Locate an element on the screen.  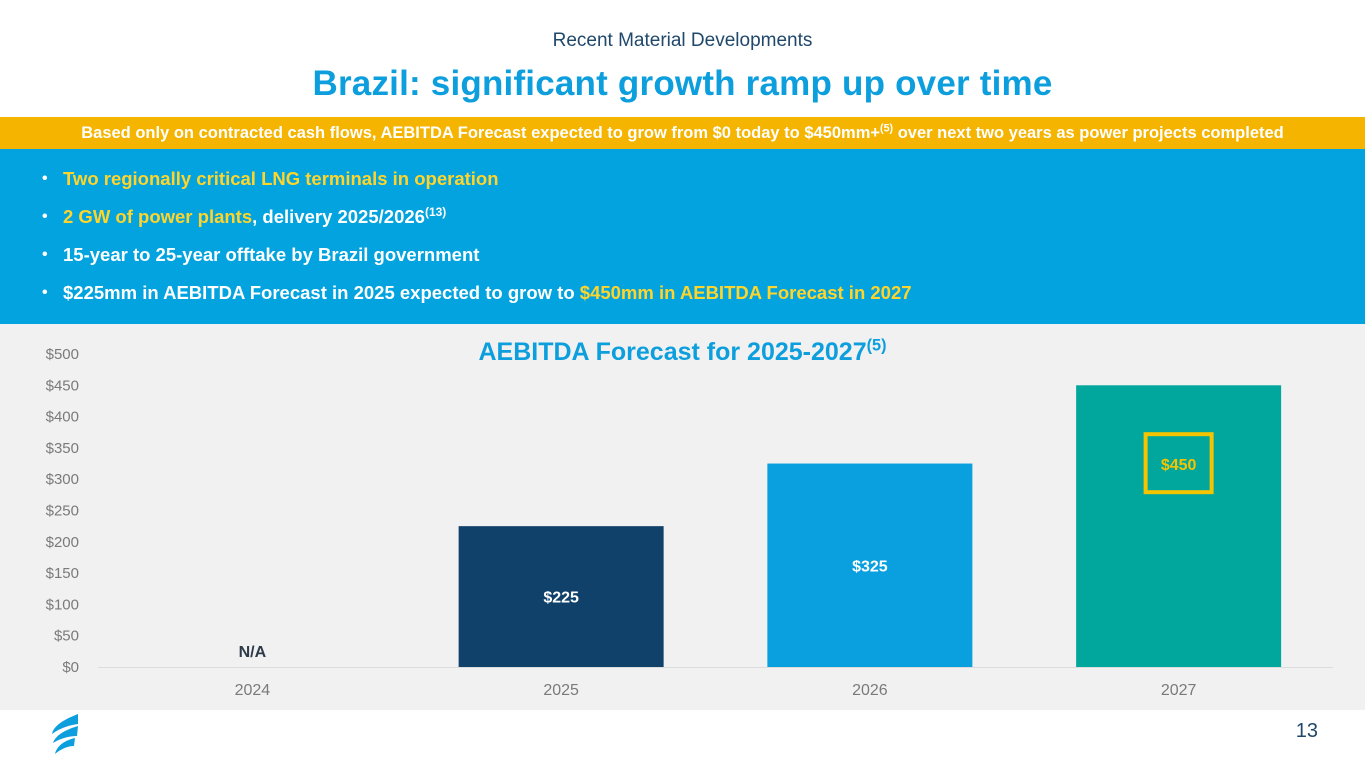
y-tick-label: $100 is located at coordinates (62, 604).